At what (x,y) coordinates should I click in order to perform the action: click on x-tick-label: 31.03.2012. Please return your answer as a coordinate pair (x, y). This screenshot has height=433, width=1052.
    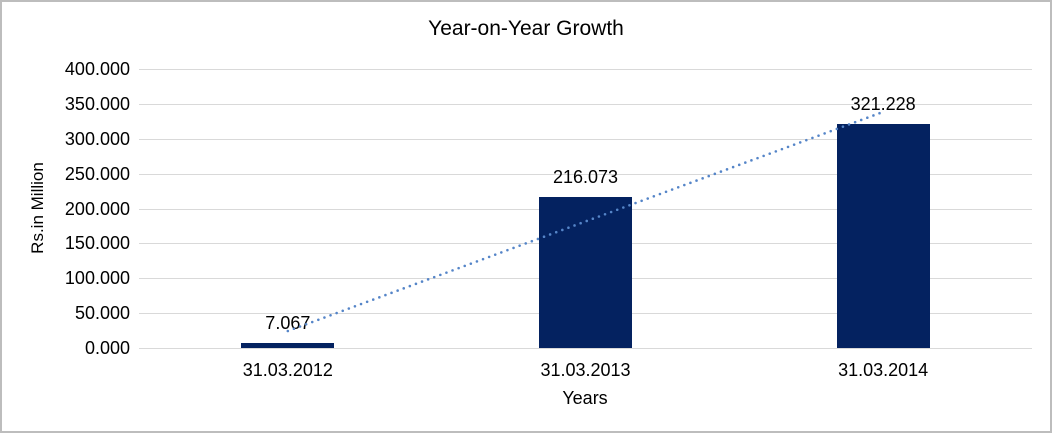
    Looking at the image, I should click on (287, 370).